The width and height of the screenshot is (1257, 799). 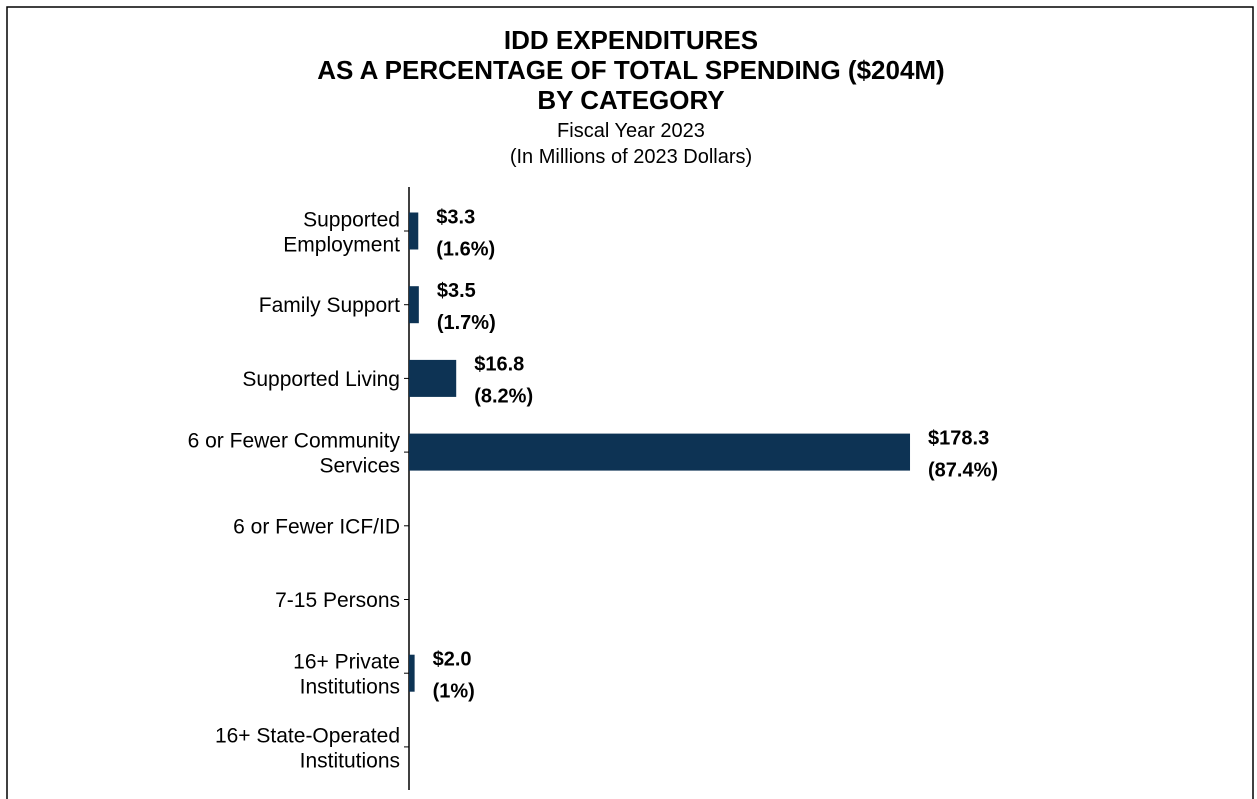 I want to click on y-tick-label: 7-15 Persons, so click(x=337, y=600).